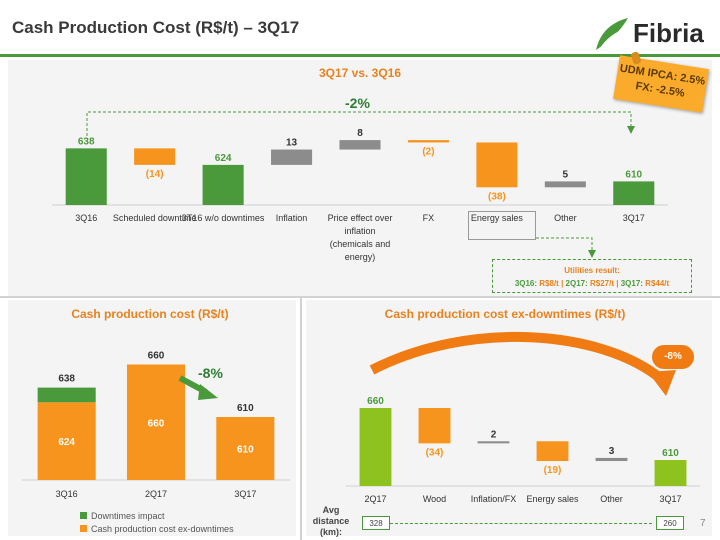 The height and width of the screenshot is (540, 720). Describe the element at coordinates (86, 141) in the screenshot. I see `data-label-0: 638` at that location.